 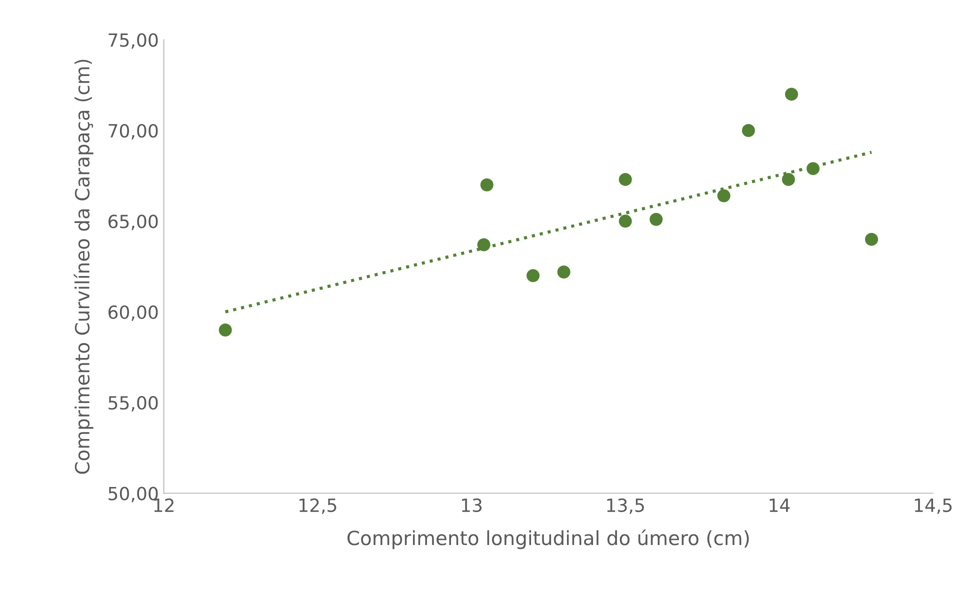 What do you see at coordinates (133, 222) in the screenshot?
I see `y-tick-label: 65,00` at bounding box center [133, 222].